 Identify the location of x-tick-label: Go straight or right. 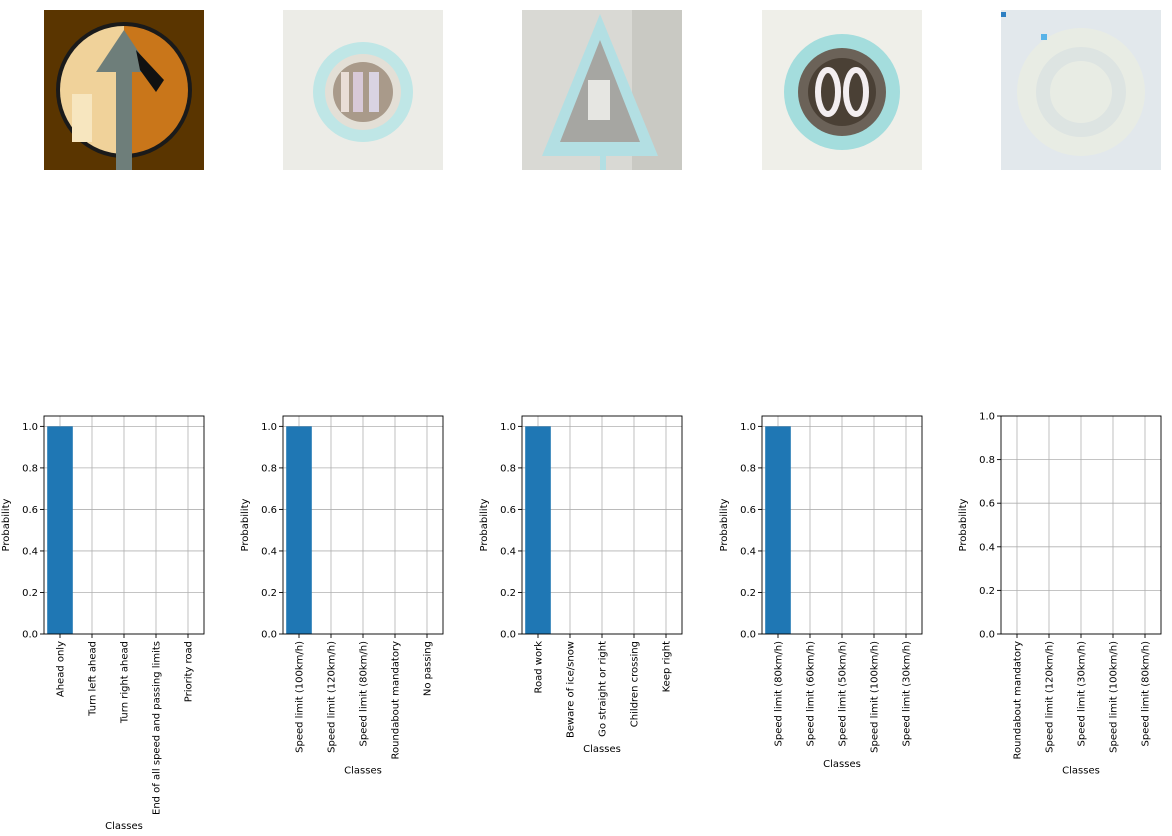
(603, 689).